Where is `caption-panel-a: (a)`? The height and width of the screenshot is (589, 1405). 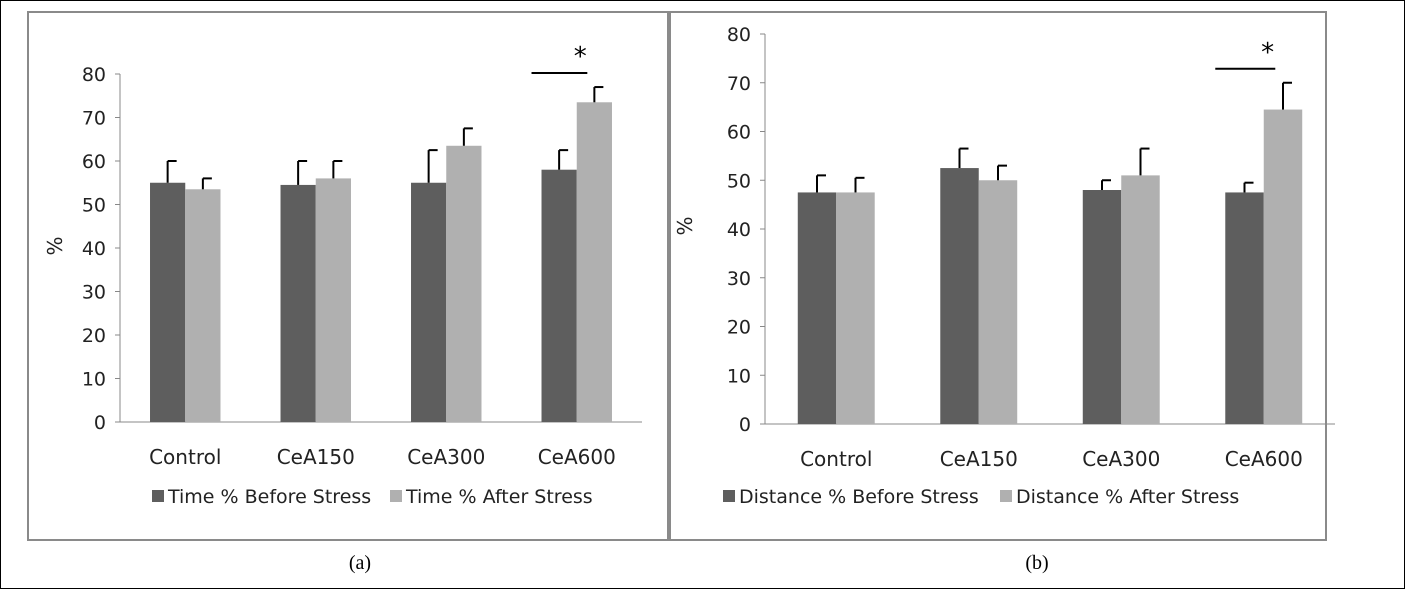
caption-panel-a: (a) is located at coordinates (360, 563).